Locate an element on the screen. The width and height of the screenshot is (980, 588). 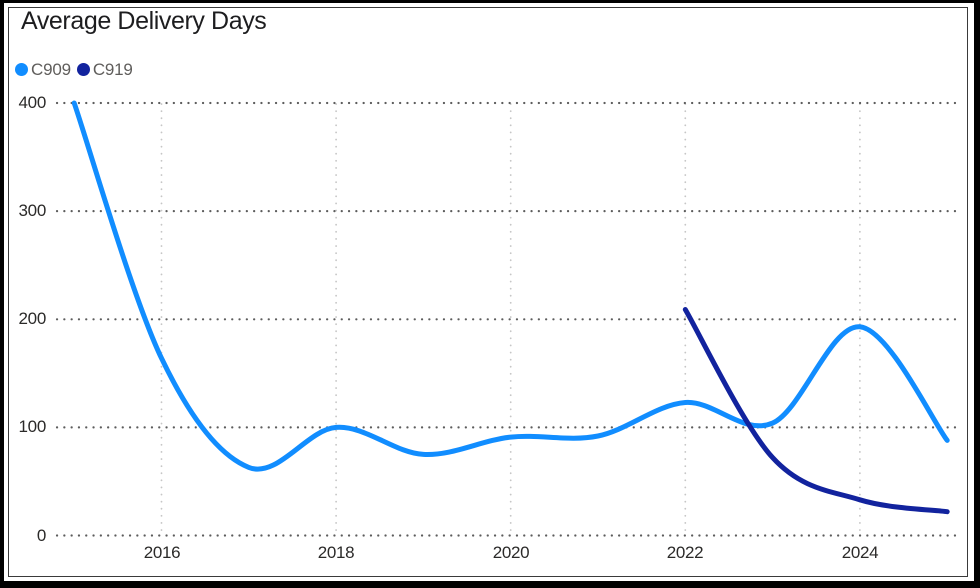
legend-label: C919 is located at coordinates (112, 69).